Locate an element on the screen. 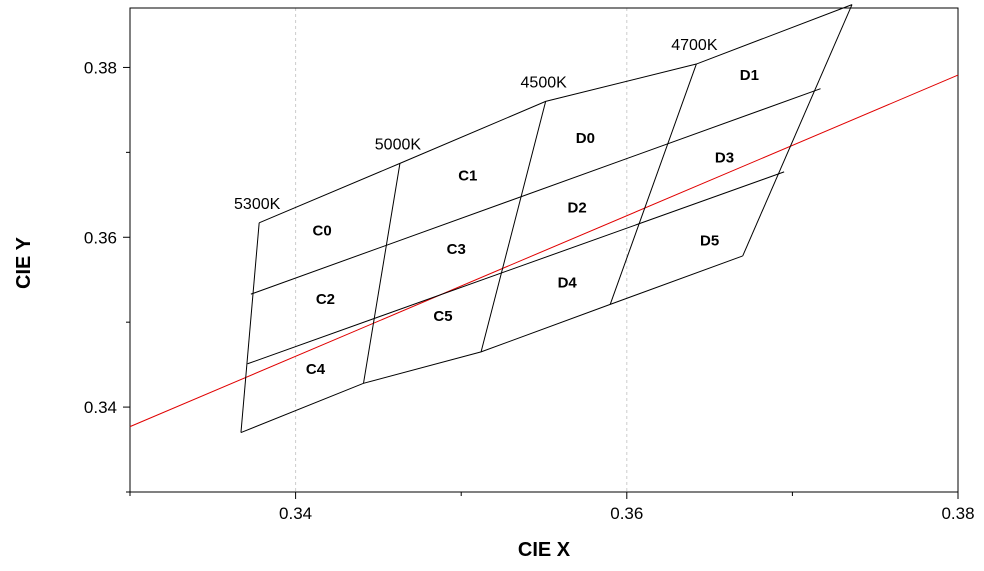  bin-label-C0: C0 is located at coordinates (322, 230).